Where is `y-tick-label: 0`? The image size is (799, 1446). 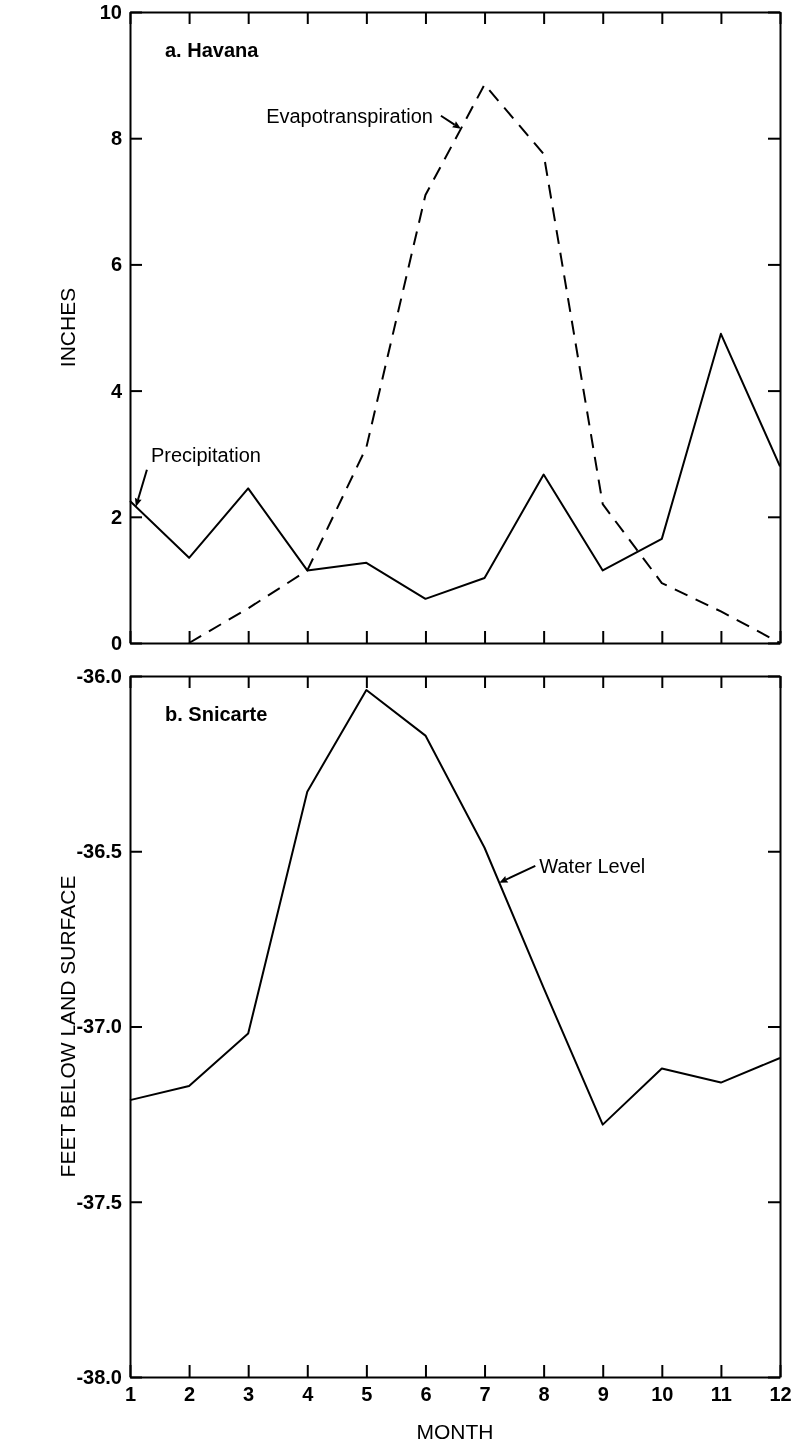
y-tick-label: 0 is located at coordinates (116, 642).